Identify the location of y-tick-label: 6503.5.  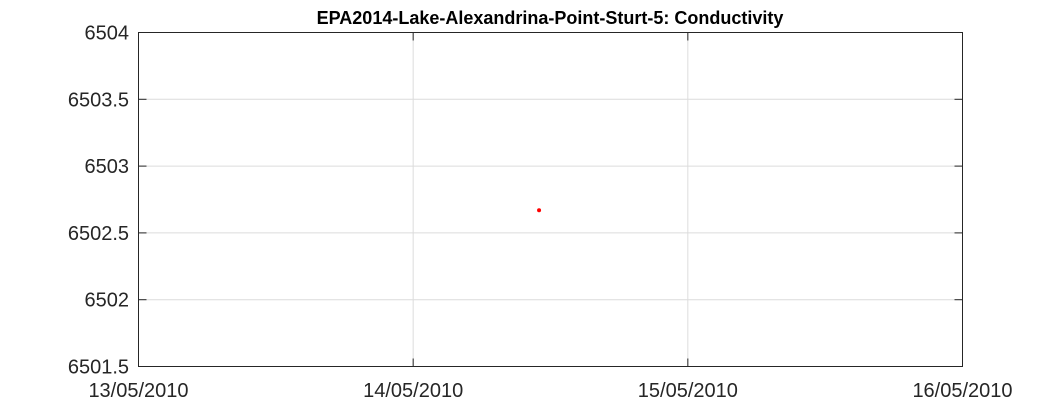
(98, 100).